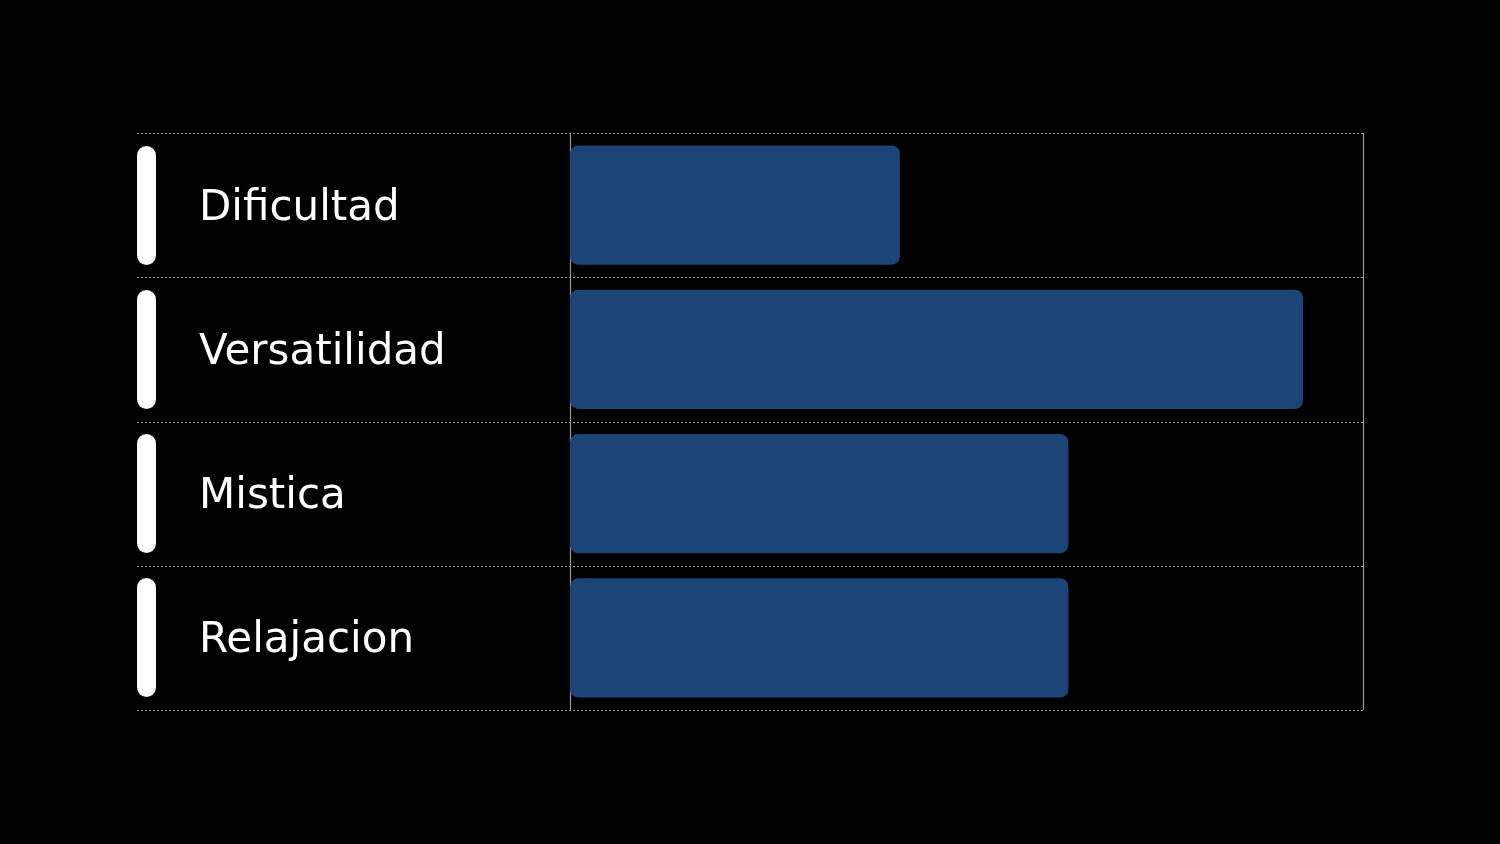 The image size is (1500, 844). Describe the element at coordinates (299, 205) in the screenshot. I see `y-tick-label: Dificultad` at that location.